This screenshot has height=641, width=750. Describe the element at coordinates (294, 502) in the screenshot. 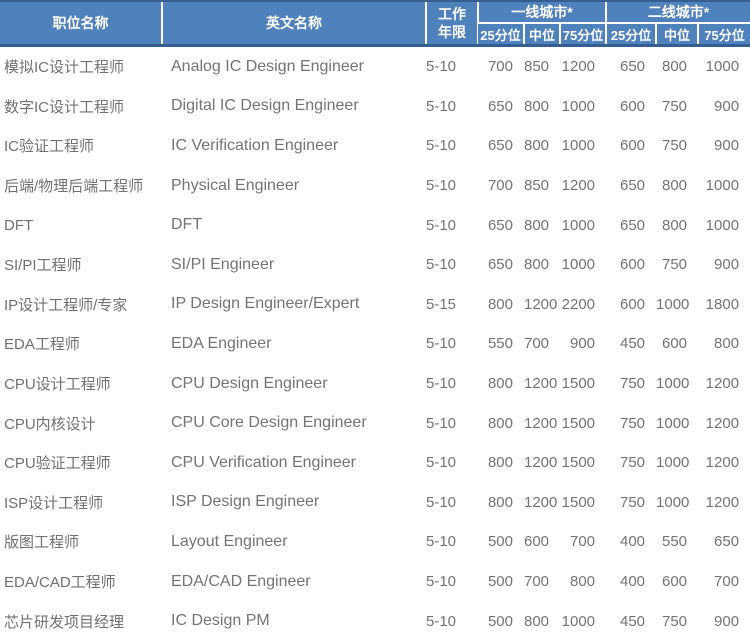

I see `english-cell: ISP Design Engineer` at that location.